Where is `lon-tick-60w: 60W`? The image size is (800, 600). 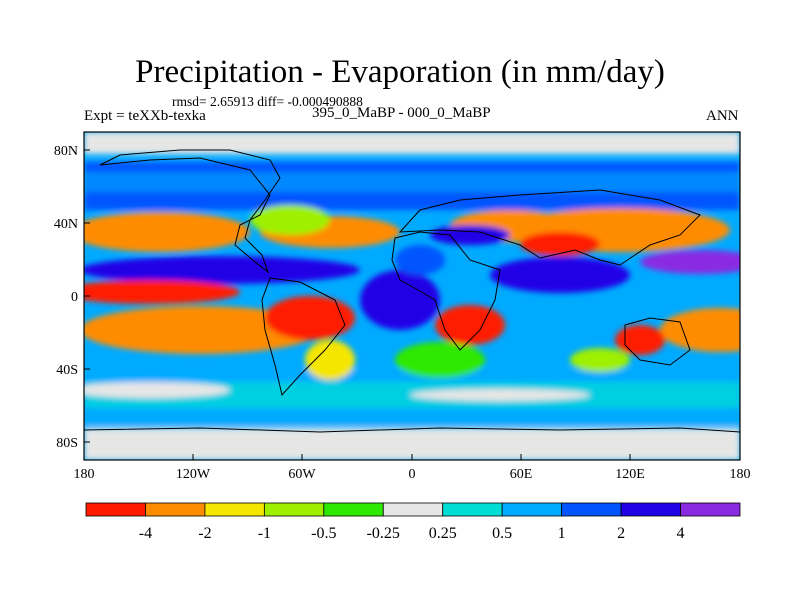 lon-tick-60w: 60W is located at coordinates (302, 474).